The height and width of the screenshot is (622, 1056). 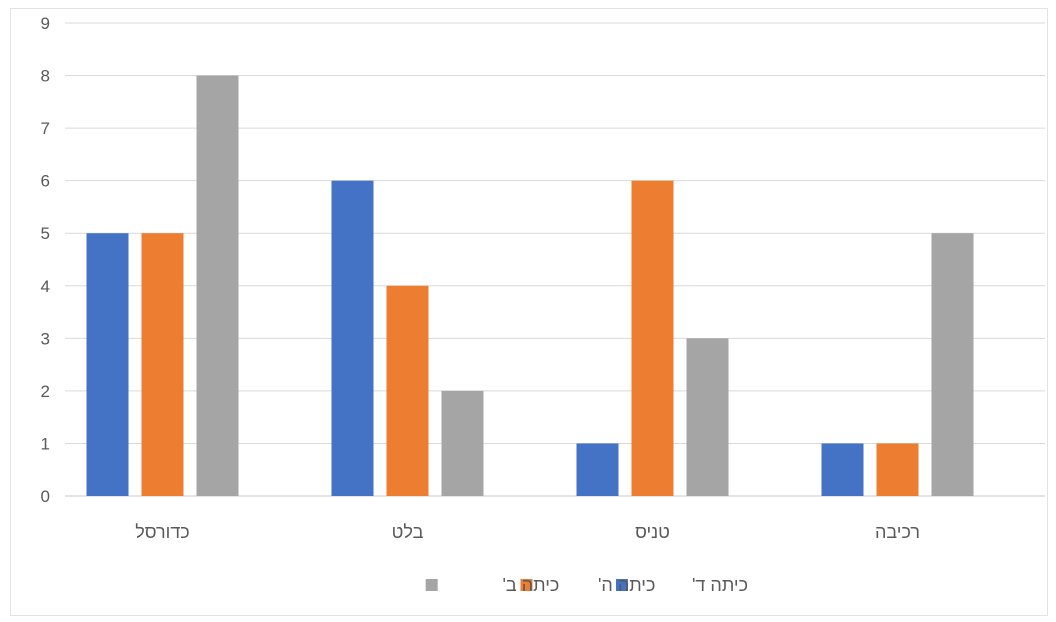 What do you see at coordinates (162, 532) in the screenshot?
I see `x-tick-label: כדורסל` at bounding box center [162, 532].